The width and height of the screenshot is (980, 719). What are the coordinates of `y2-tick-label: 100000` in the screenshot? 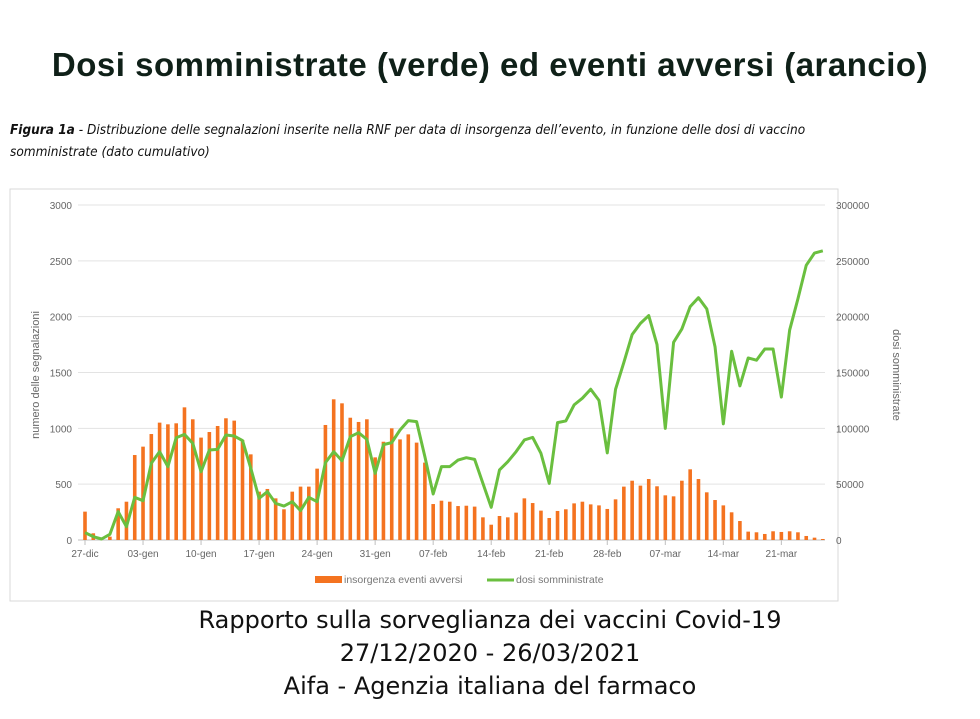 It's located at (853, 429).